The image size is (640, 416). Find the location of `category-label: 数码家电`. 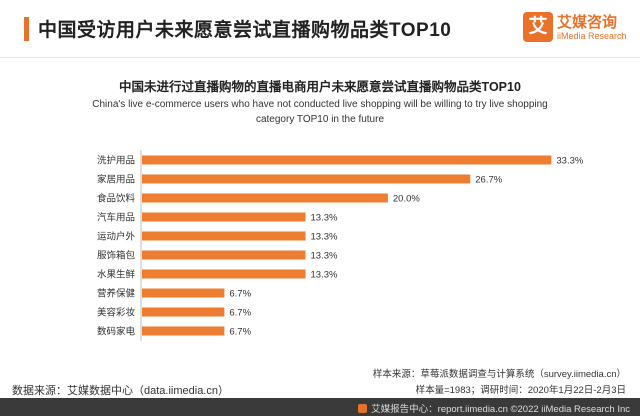

category-label: 数码家电 is located at coordinates (116, 332).